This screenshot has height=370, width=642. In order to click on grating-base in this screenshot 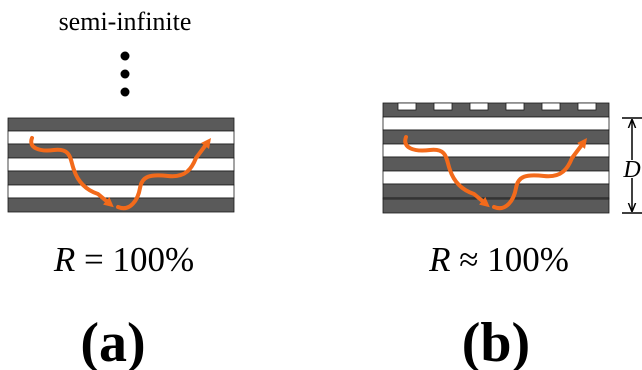, I will do `click(496, 110)`.